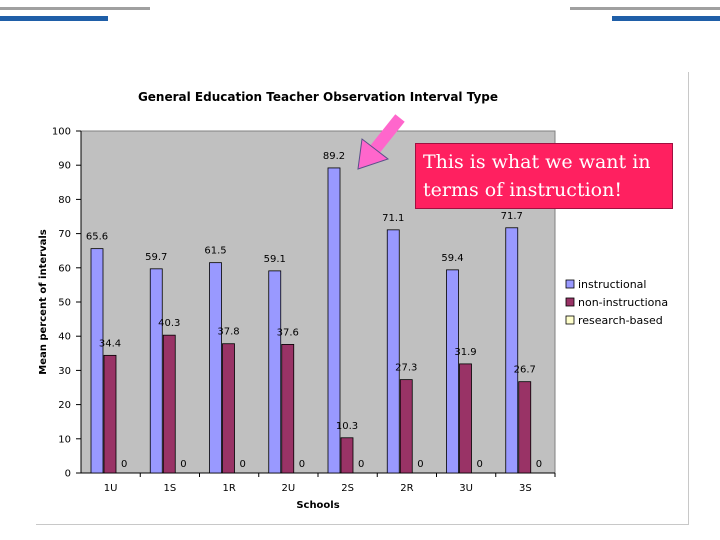 The image size is (720, 540). Describe the element at coordinates (68, 474) in the screenshot. I see `y-tick-label: 0` at that location.